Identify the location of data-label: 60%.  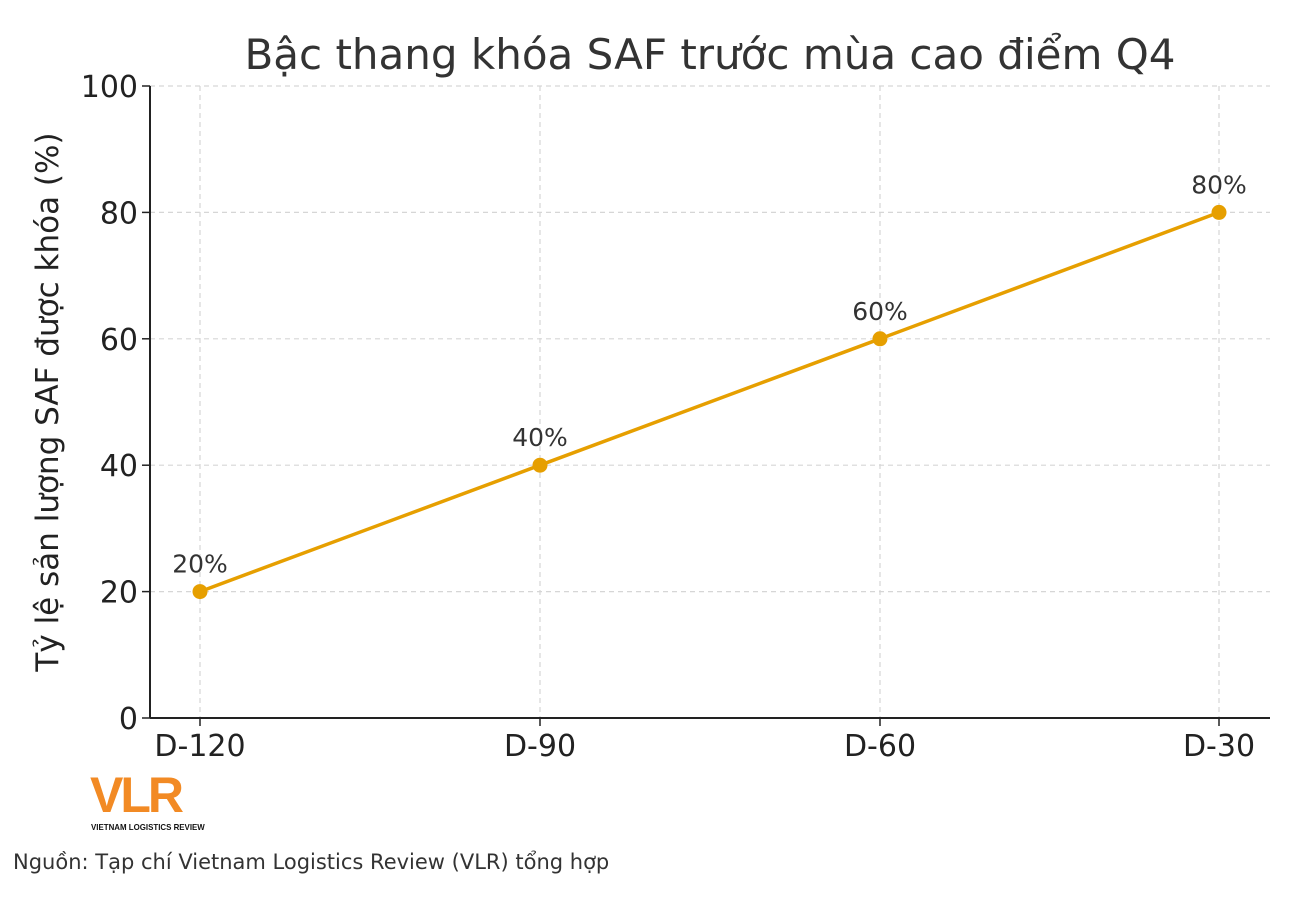
(880, 311).